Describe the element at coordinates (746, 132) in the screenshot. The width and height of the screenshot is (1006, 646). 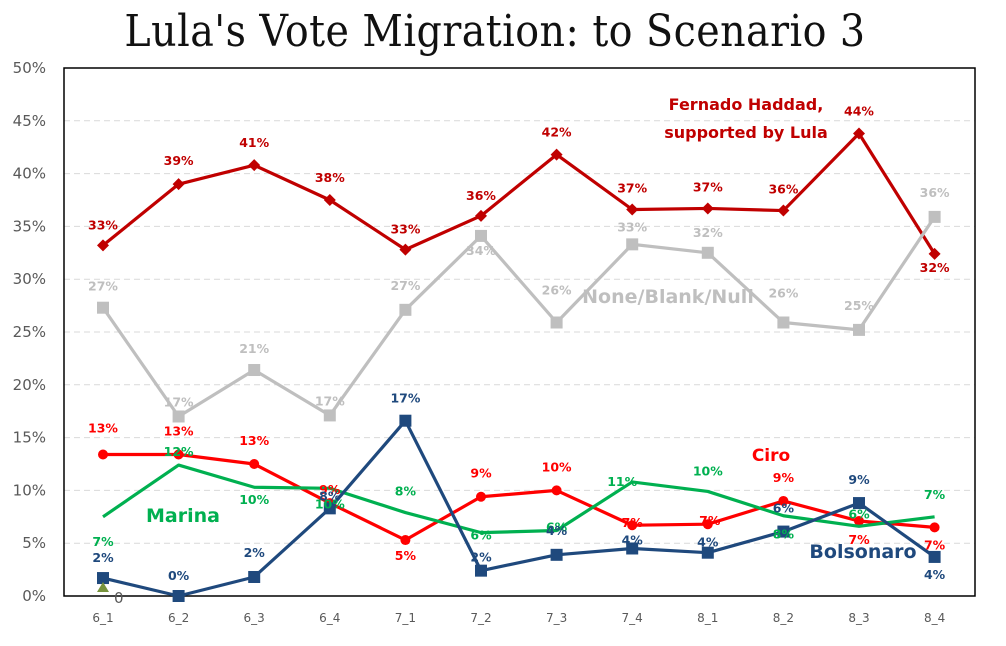
I see `series-name-label: supported by Lula` at that location.